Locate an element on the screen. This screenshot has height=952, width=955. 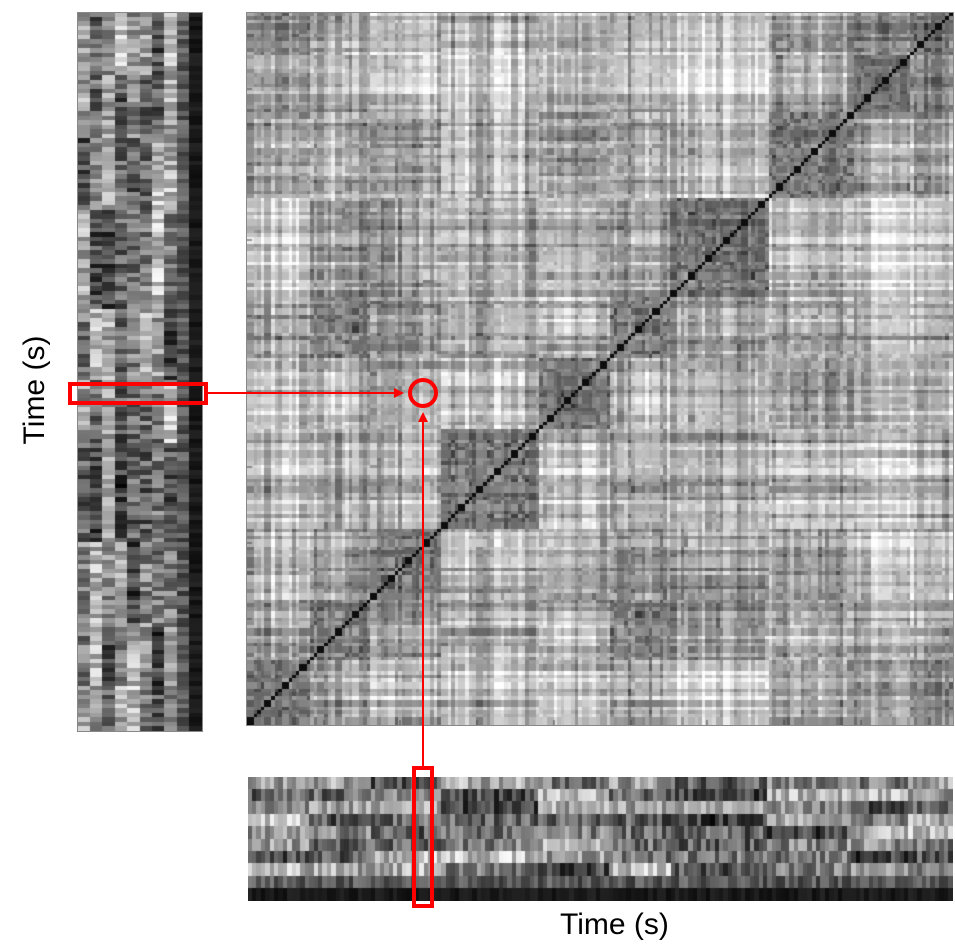
row-highlight-box is located at coordinates (138, 393).